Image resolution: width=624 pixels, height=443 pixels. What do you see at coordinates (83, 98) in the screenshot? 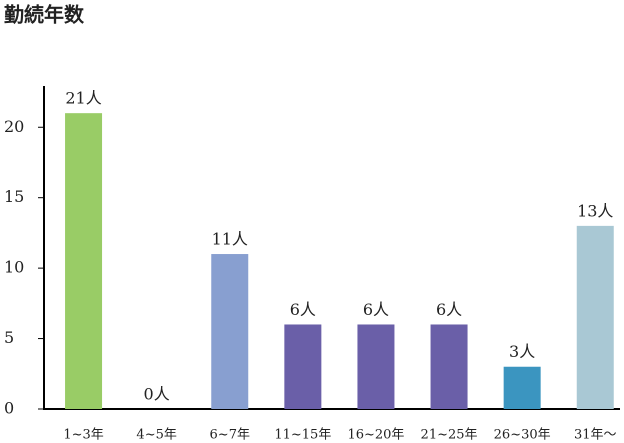
I see `data-label: 21人` at bounding box center [83, 98].